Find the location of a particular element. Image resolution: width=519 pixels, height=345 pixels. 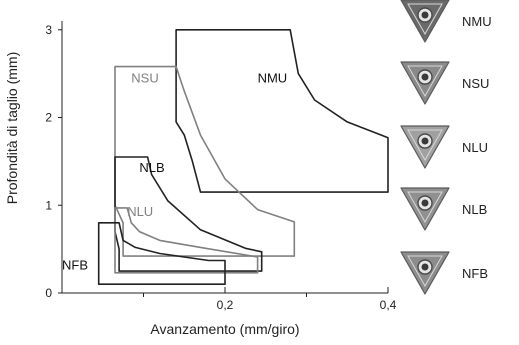

insert-nsu-icon is located at coordinates (425, 83).